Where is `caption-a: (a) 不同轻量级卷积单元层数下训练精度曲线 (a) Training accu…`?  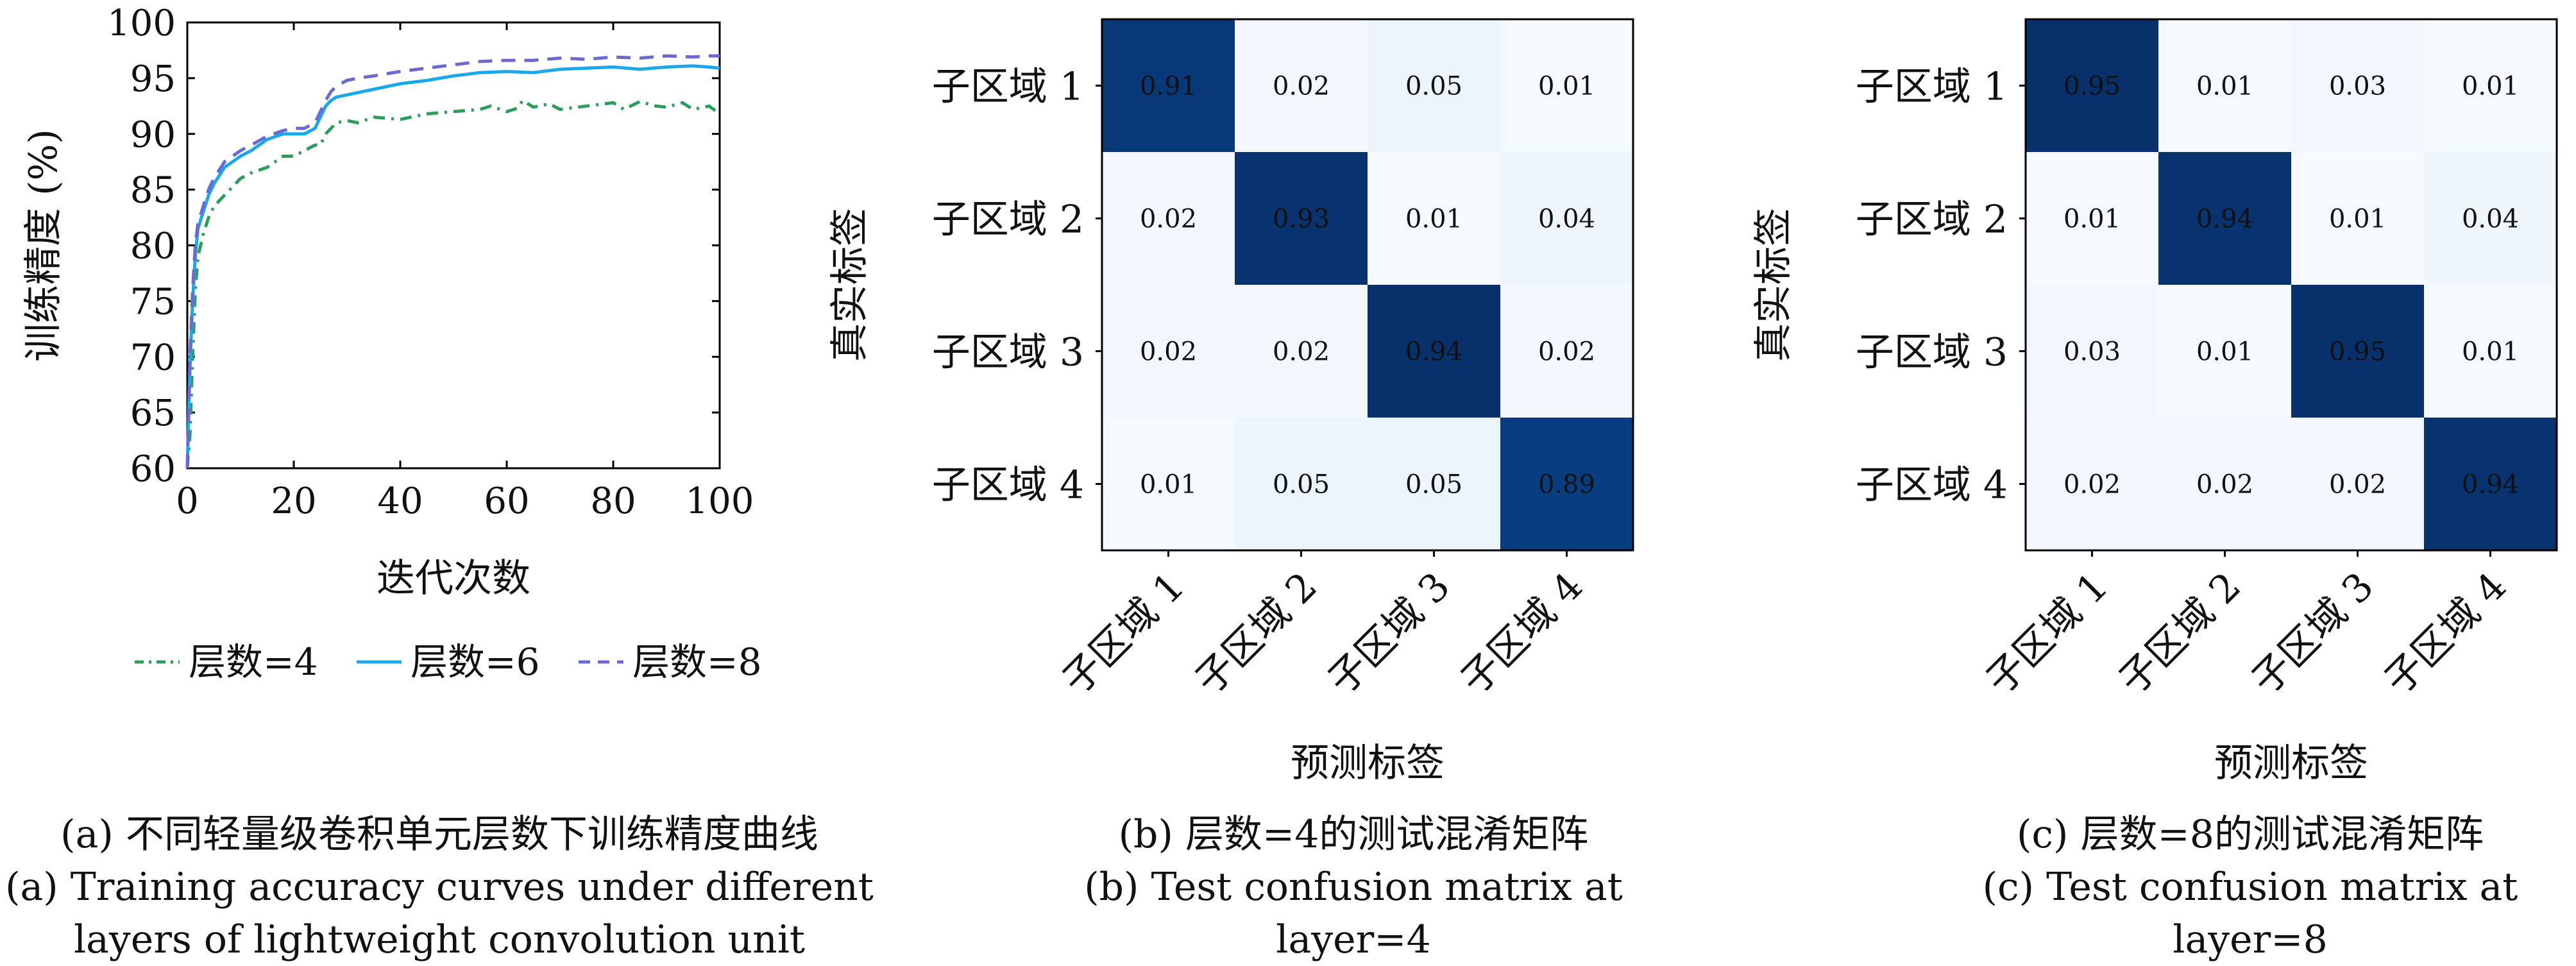
caption-a: (a) 不同轻量级卷积单元层数下训练精度曲线 (a) Training accu… is located at coordinates (439, 887).